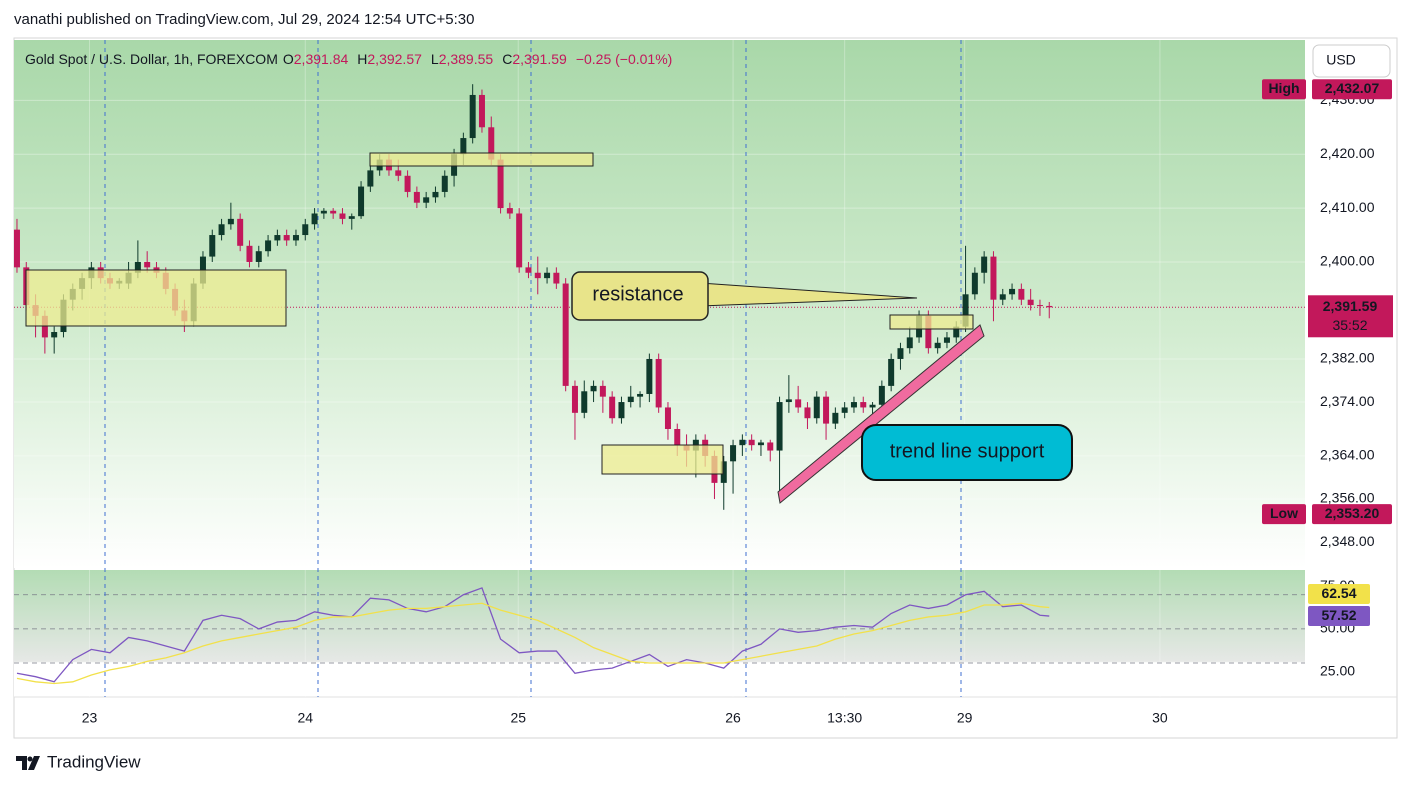 The width and height of the screenshot is (1412, 786). I want to click on tv-logo-dot, so click(30, 759).